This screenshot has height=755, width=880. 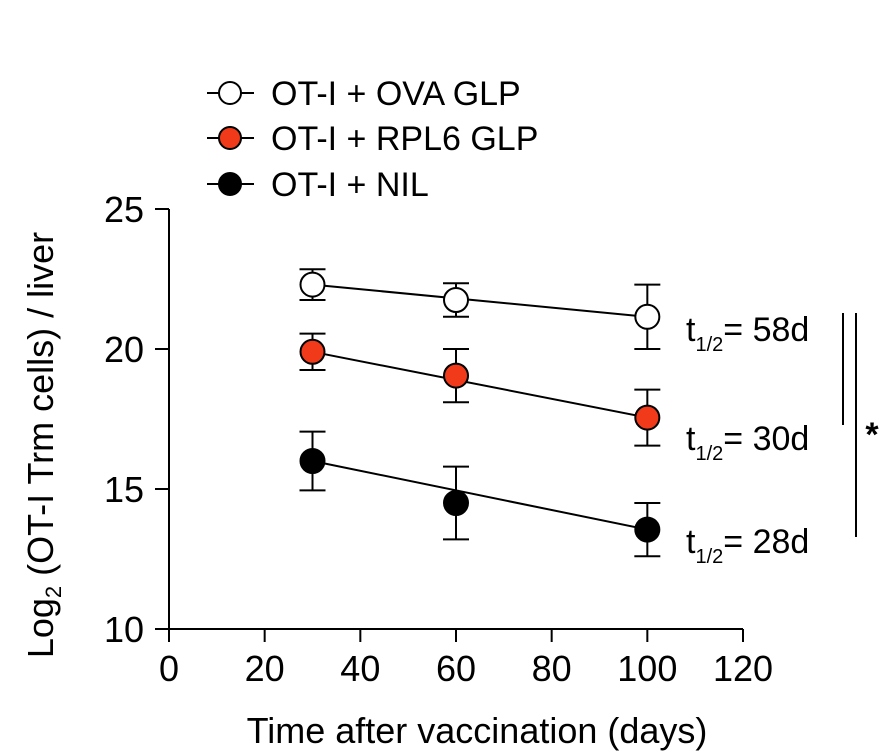 What do you see at coordinates (747, 545) in the screenshot?
I see `half-life-label: t1/2= 28d` at bounding box center [747, 545].